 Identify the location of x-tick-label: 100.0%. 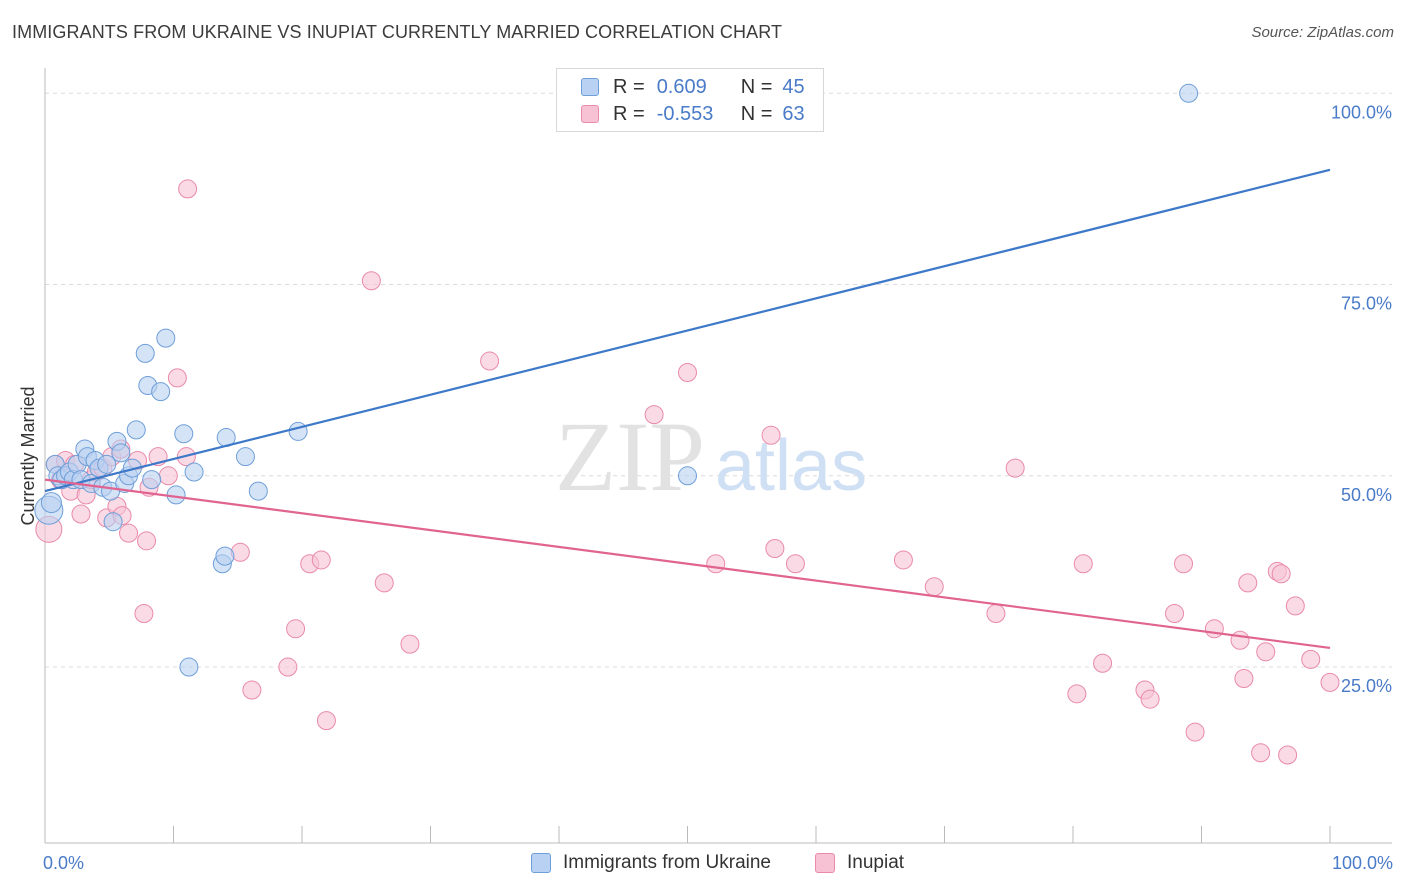
(1362, 863).